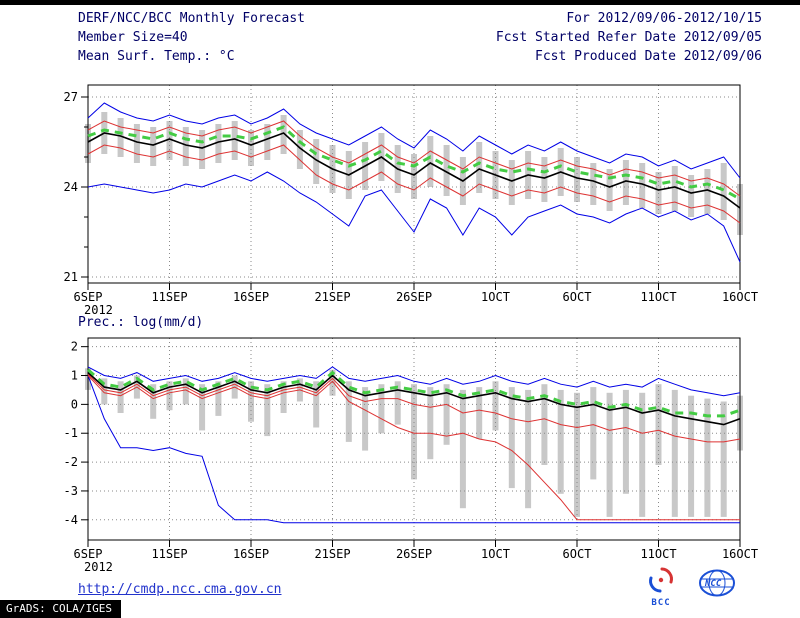 The image size is (800, 618). I want to click on ncc-logo: NCC, so click(718, 587).